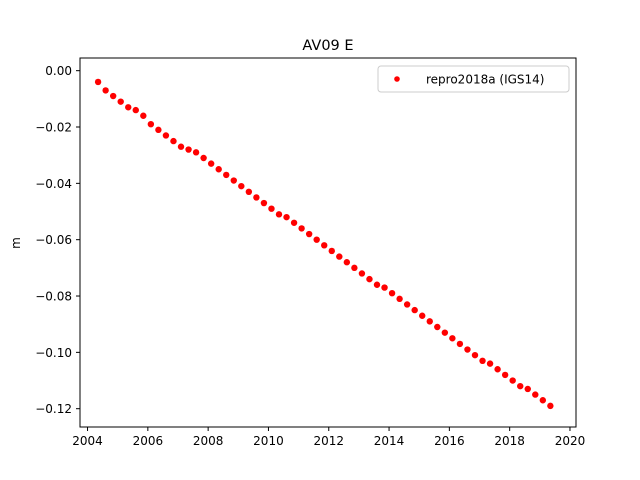 The image size is (640, 480). I want to click on y-tick-label: −0.12, so click(53, 409).